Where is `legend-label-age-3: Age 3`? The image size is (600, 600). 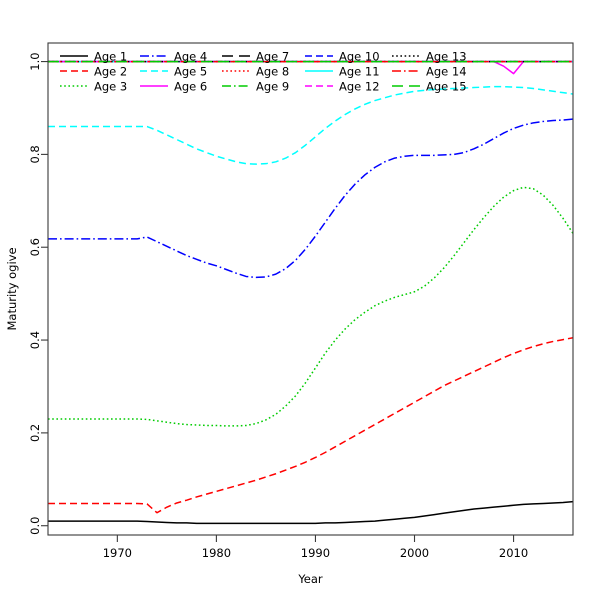
legend-label-age-3: Age 3 is located at coordinates (110, 87).